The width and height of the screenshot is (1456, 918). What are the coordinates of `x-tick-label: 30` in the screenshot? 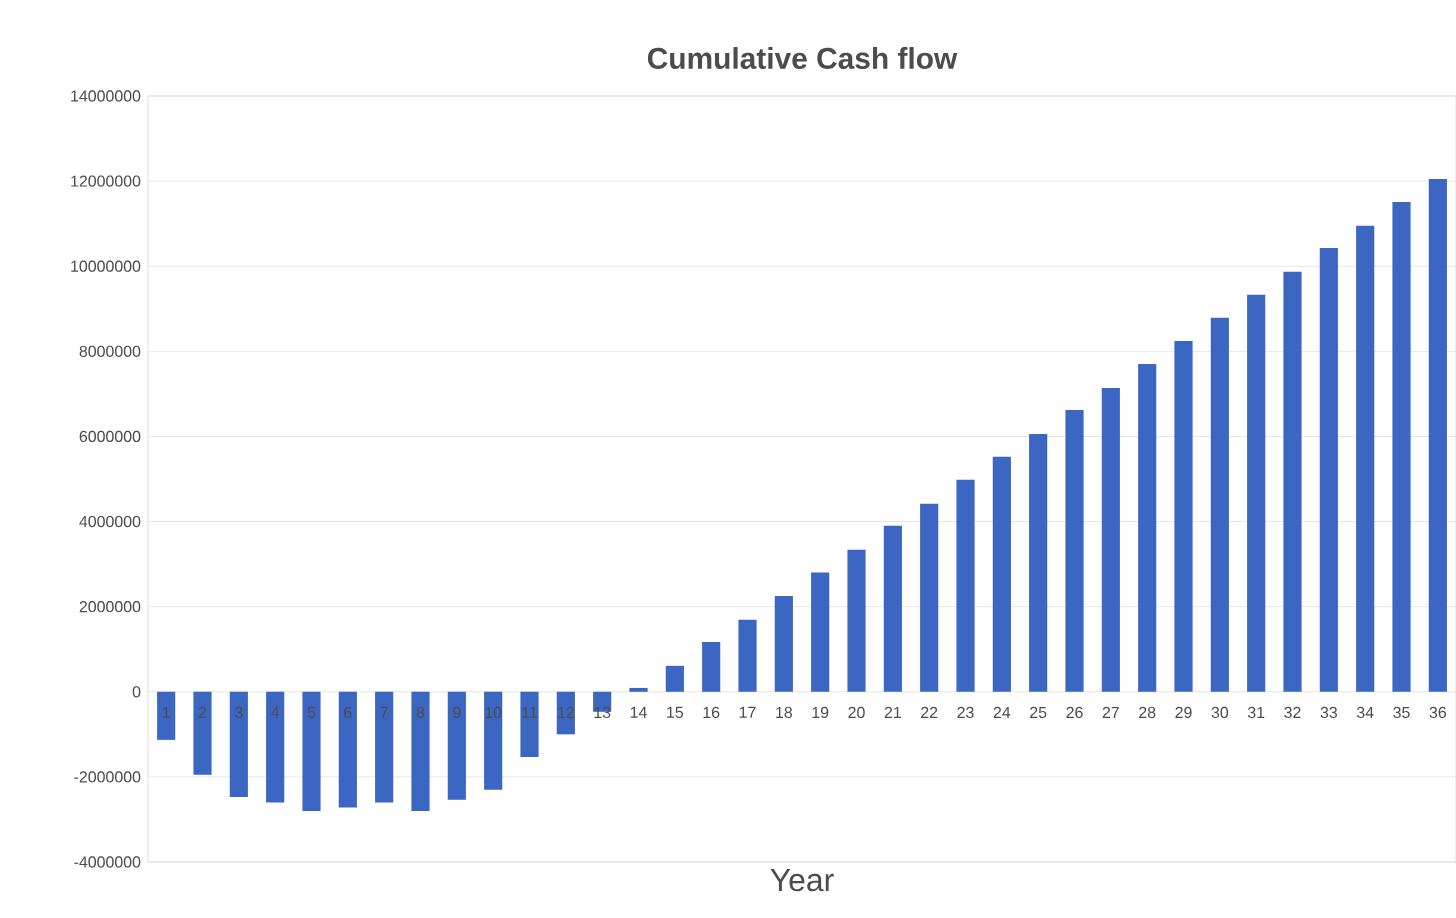 It's located at (1220, 712).